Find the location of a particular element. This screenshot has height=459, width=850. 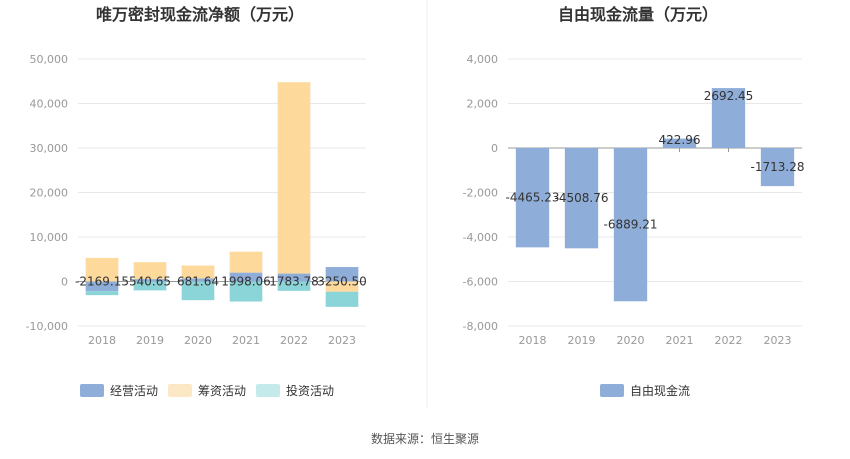

legend-label: 自由现金流 is located at coordinates (660, 390).